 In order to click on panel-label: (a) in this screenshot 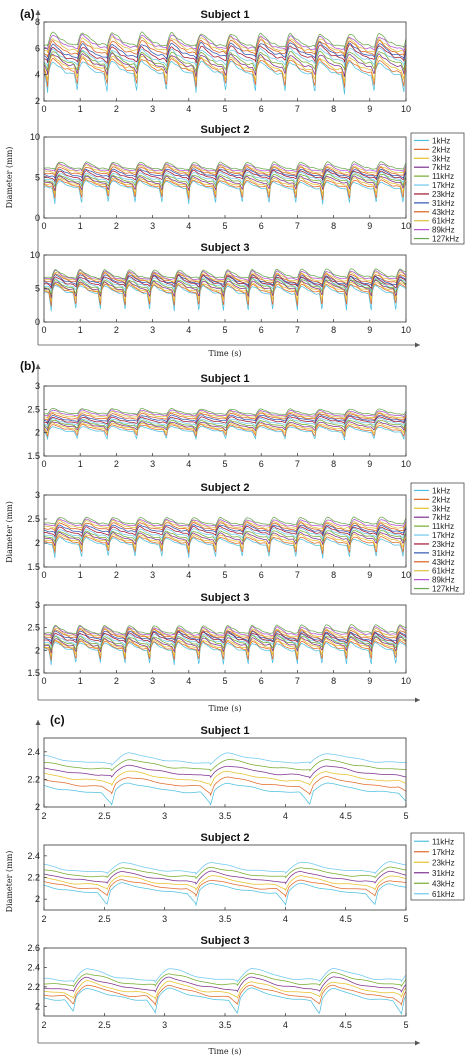, I will do `click(27, 14)`.